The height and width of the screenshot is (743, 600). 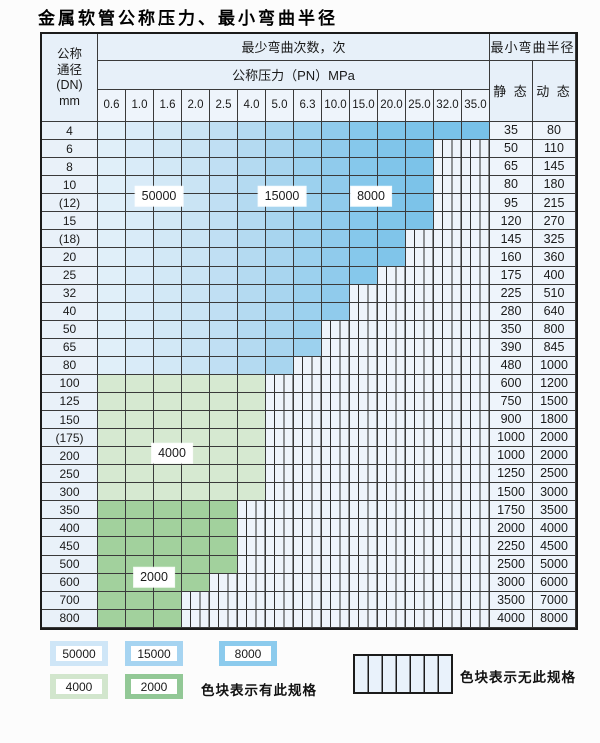 What do you see at coordinates (511, 564) in the screenshot?
I see `static-radius-value: 2500` at bounding box center [511, 564].